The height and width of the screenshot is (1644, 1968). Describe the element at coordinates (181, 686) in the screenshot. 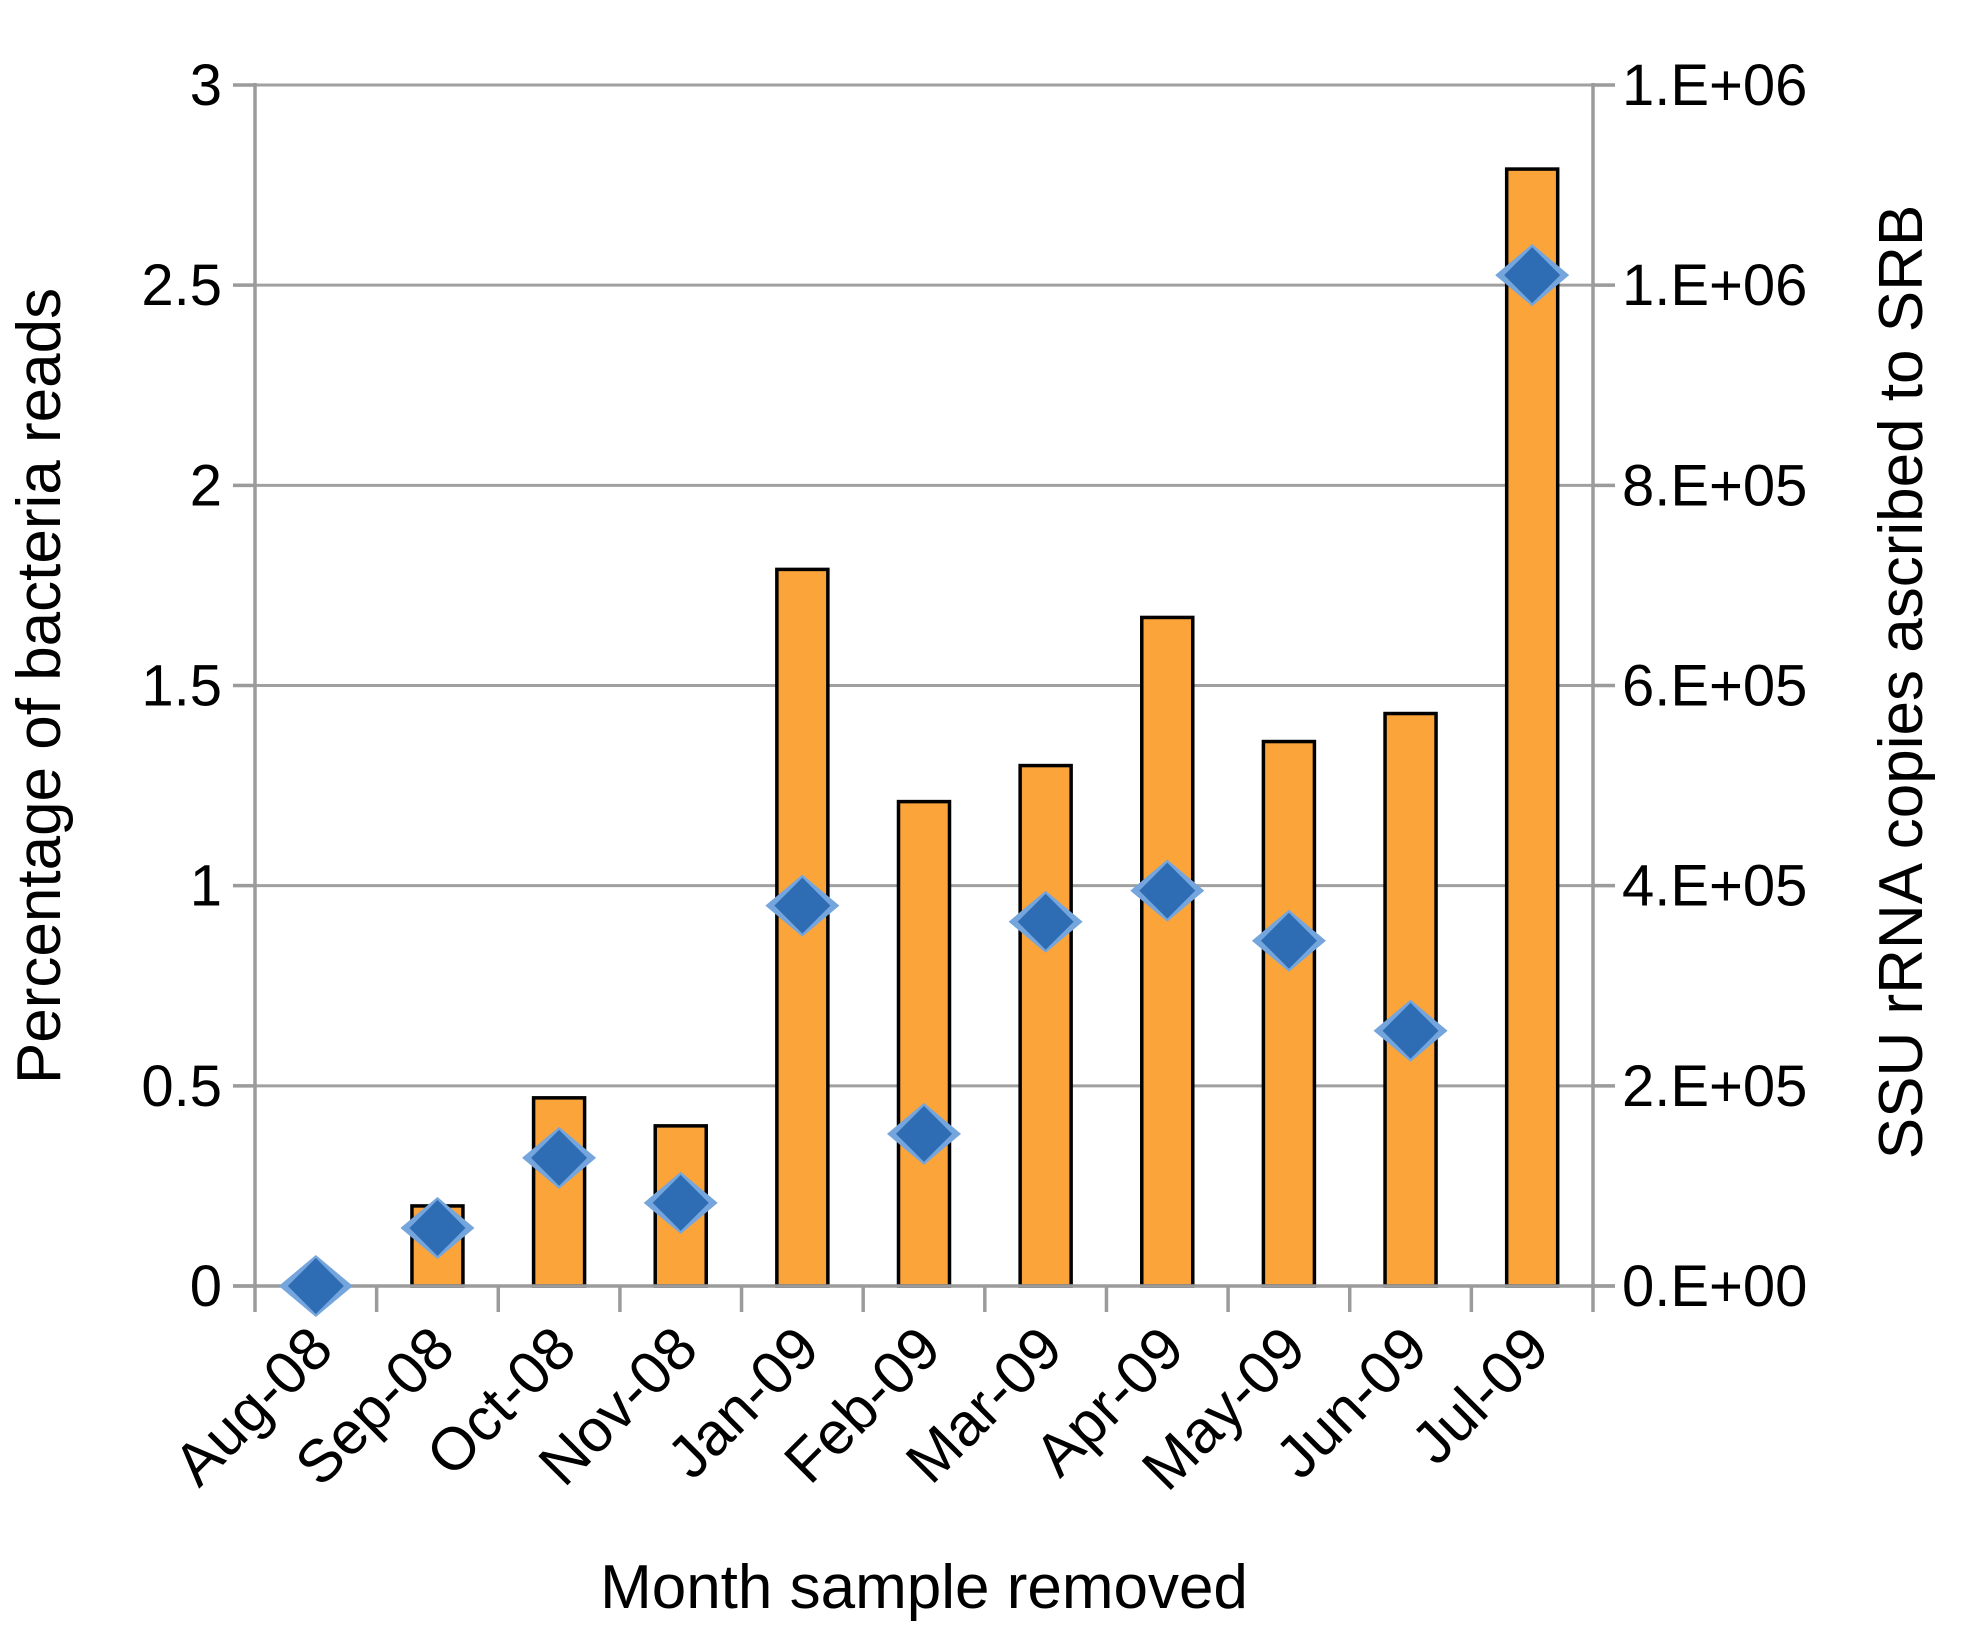

I see `left-axis-tick-label: 1.5` at that location.